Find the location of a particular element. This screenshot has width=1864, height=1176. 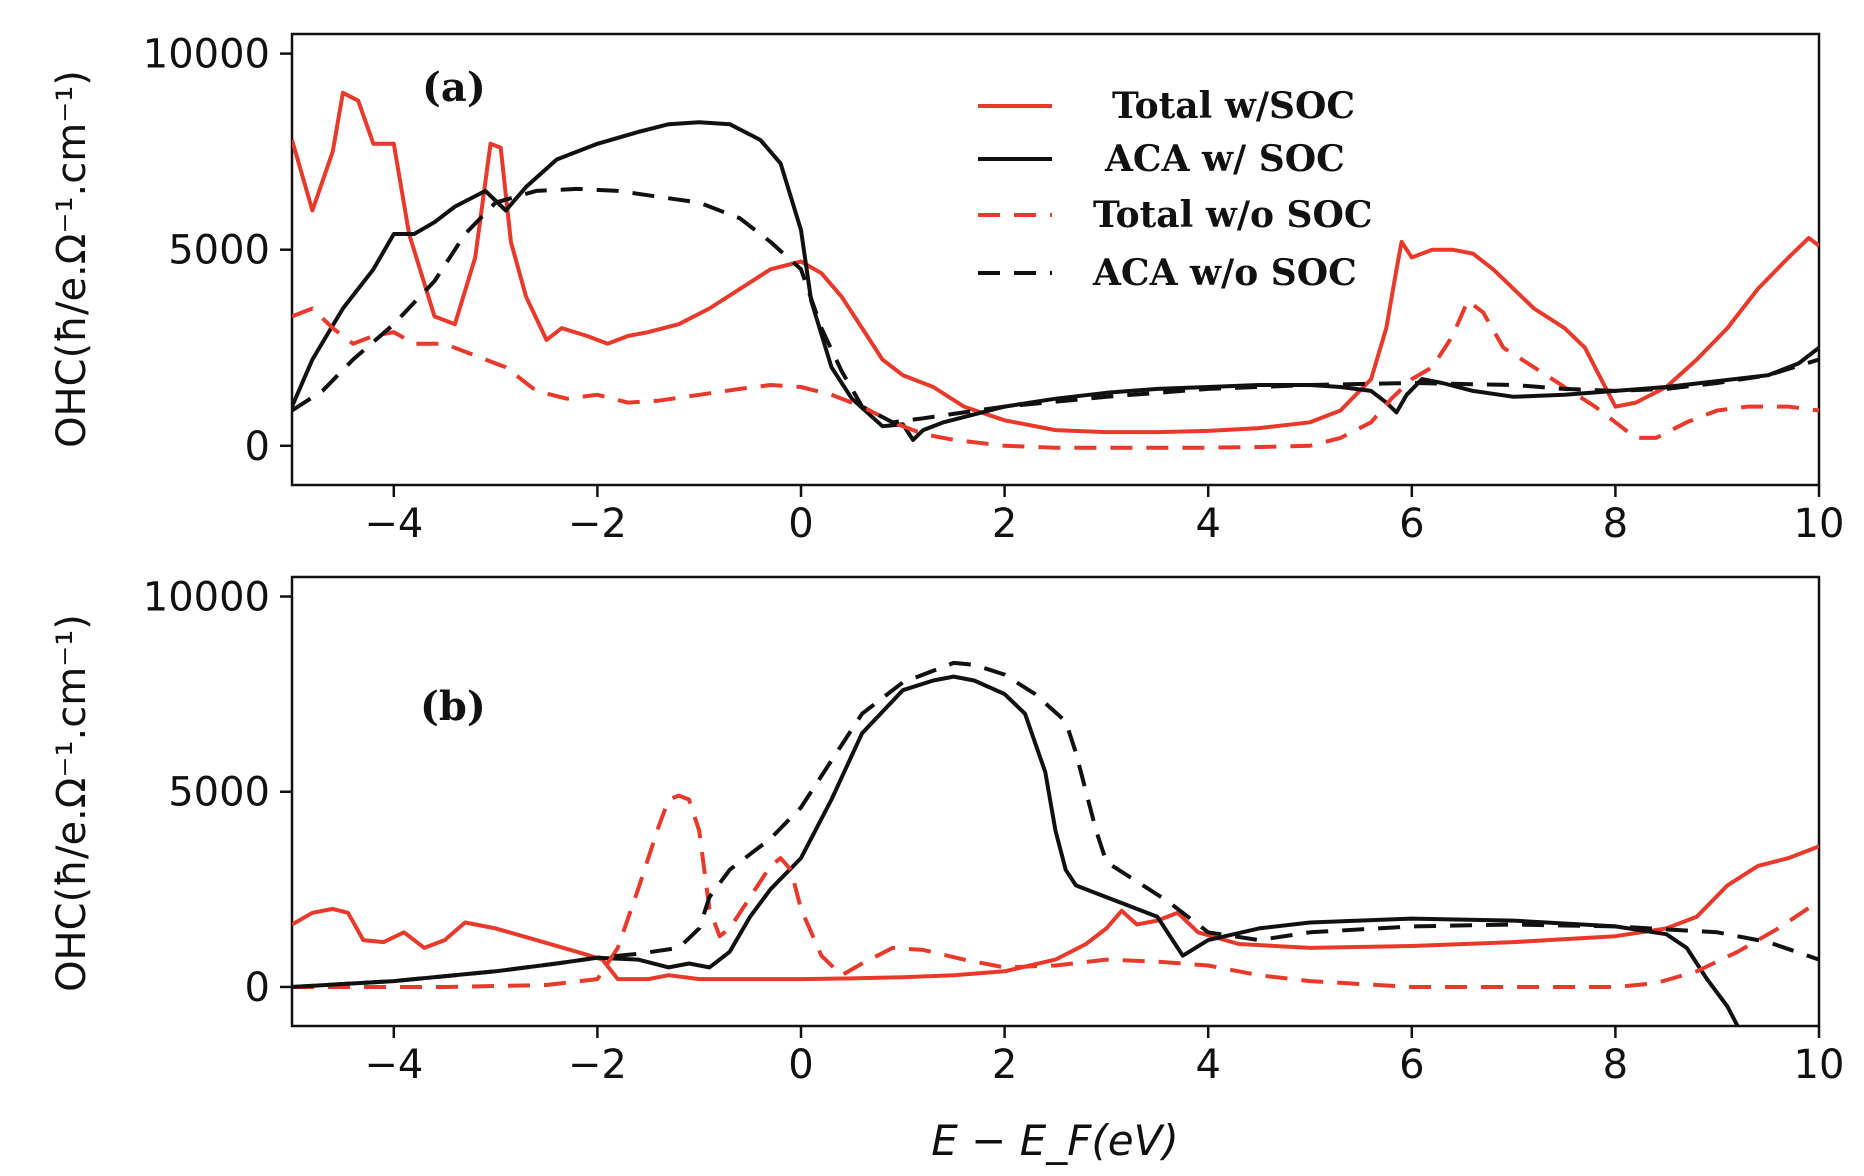

x-axis-label: E − E_F(eV) is located at coordinates (1054, 1140).